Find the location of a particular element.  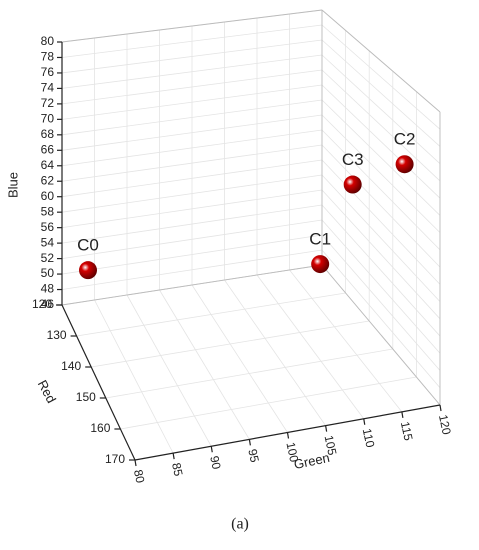

z-tick-label: 50 is located at coordinates (48, 273).